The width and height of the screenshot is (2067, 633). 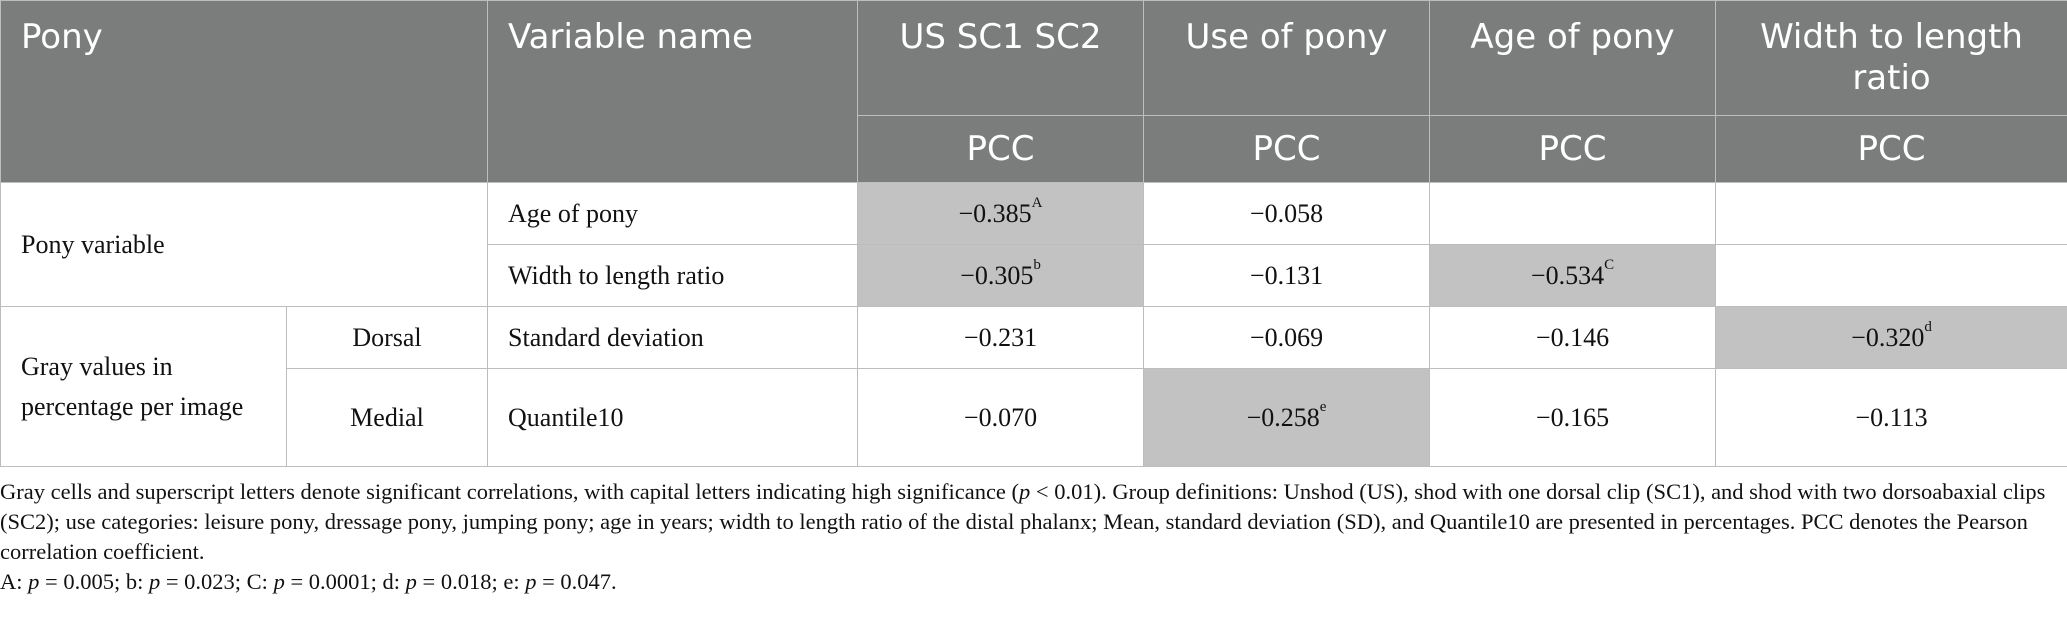 I want to click on value-cell-significant: −0.305b, so click(x=1001, y=275).